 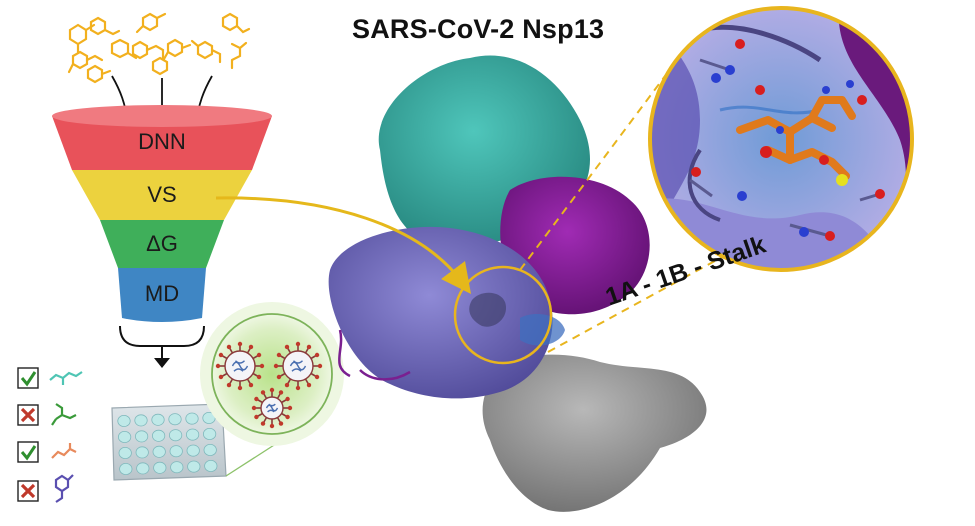 I want to click on zoom-connector, so click(x=622, y=204).